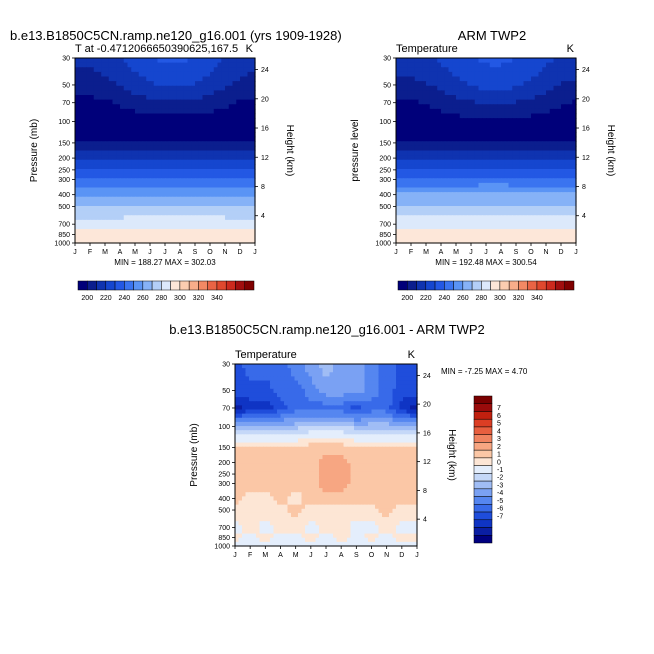 The image size is (654, 654). Describe the element at coordinates (545, 252) in the screenshot. I see `arm-month-tick-label: N` at that location.